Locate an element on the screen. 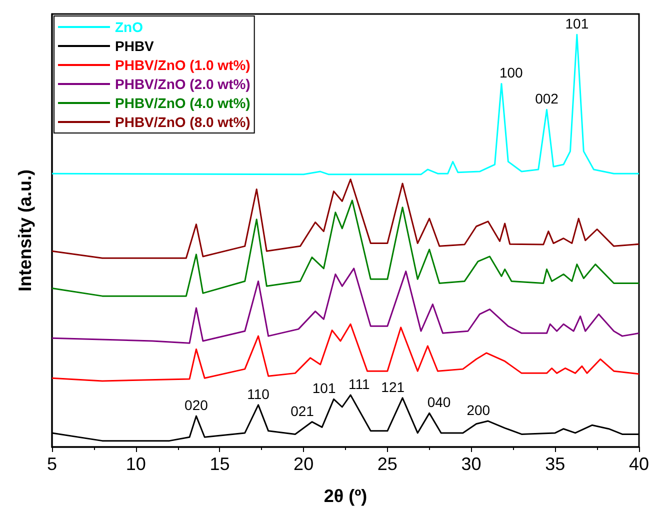 The height and width of the screenshot is (519, 655). x-tick-label: 20 is located at coordinates (304, 464).